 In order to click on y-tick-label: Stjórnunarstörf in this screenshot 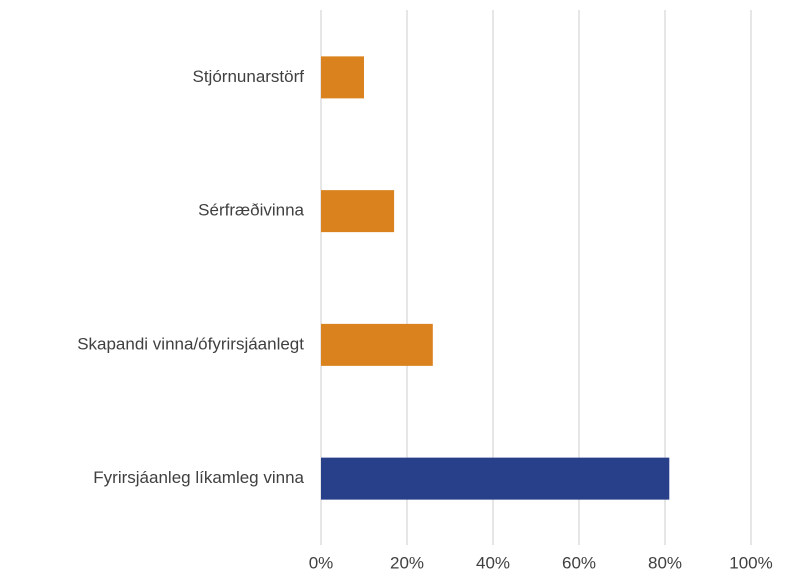, I will do `click(249, 76)`.